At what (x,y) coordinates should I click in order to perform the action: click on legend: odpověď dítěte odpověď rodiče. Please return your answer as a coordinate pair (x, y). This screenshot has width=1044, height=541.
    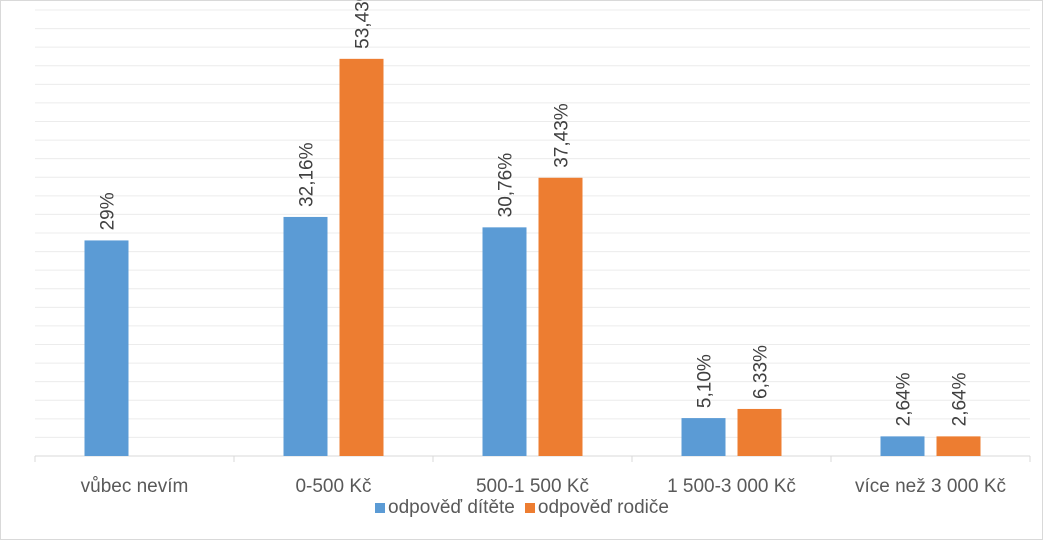
    Looking at the image, I should click on (522, 508).